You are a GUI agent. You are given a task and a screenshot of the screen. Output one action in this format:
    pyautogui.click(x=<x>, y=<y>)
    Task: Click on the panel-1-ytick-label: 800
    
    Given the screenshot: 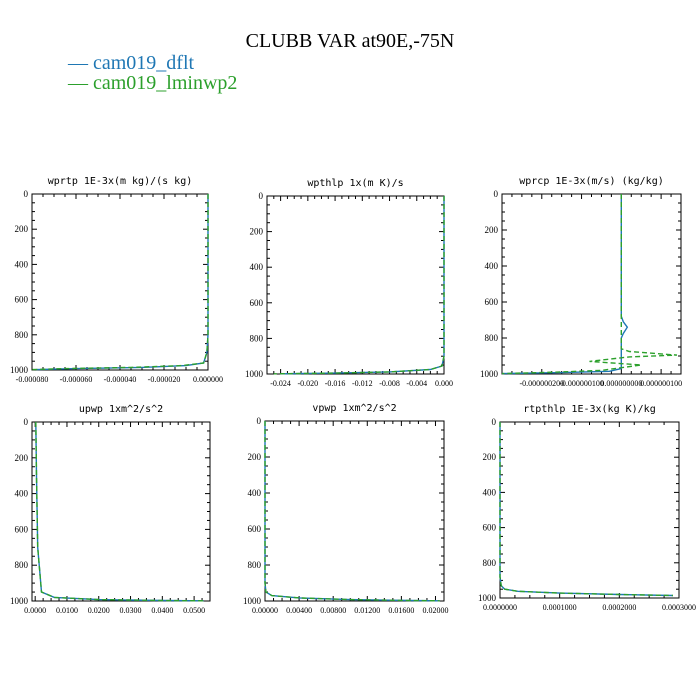 What is the action you would take?
    pyautogui.click(x=22, y=335)
    